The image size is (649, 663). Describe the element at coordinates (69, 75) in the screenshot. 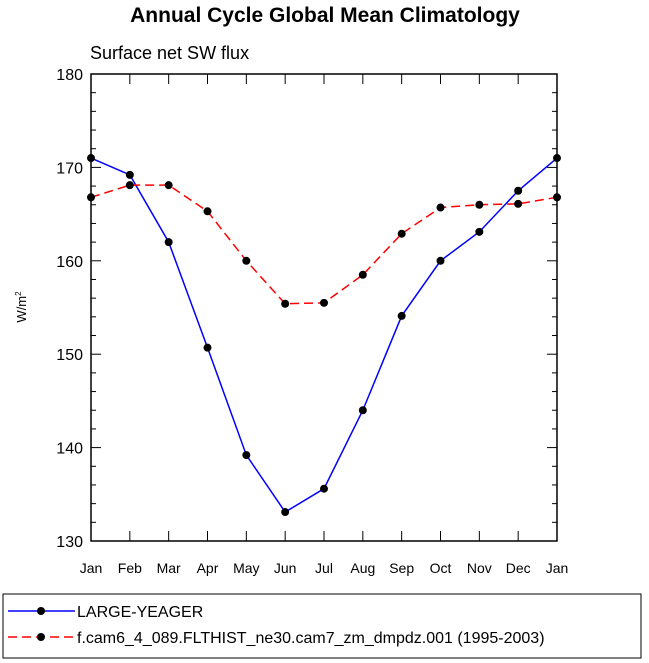

I see `y-tick-label: 180` at that location.